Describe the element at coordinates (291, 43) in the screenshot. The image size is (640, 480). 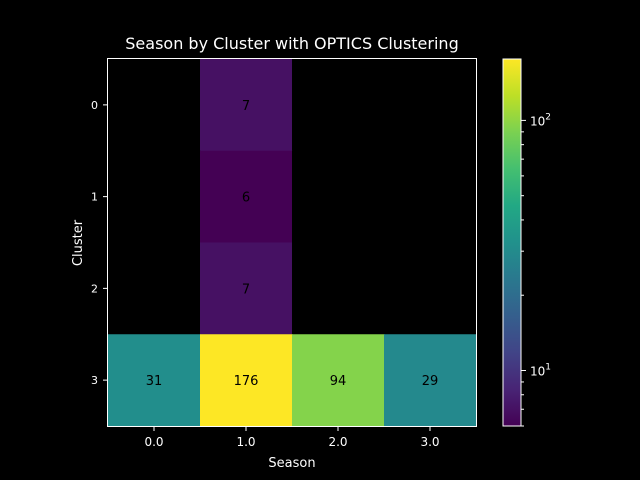
I see `chart-title: Season by Cluster with OPTICS Clustering` at that location.